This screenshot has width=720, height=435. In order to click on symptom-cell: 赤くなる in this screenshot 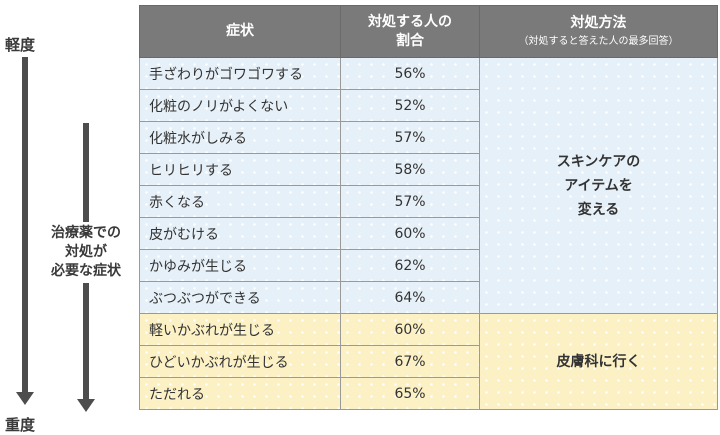, I will do `click(240, 201)`.